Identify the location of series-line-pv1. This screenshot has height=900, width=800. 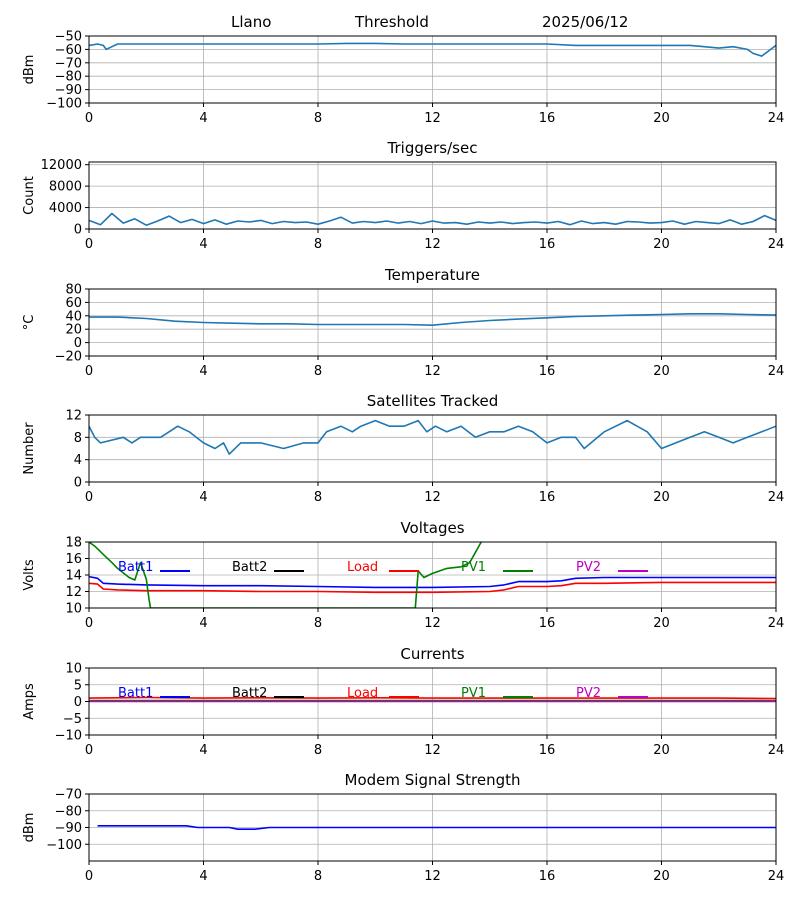
(285, 575).